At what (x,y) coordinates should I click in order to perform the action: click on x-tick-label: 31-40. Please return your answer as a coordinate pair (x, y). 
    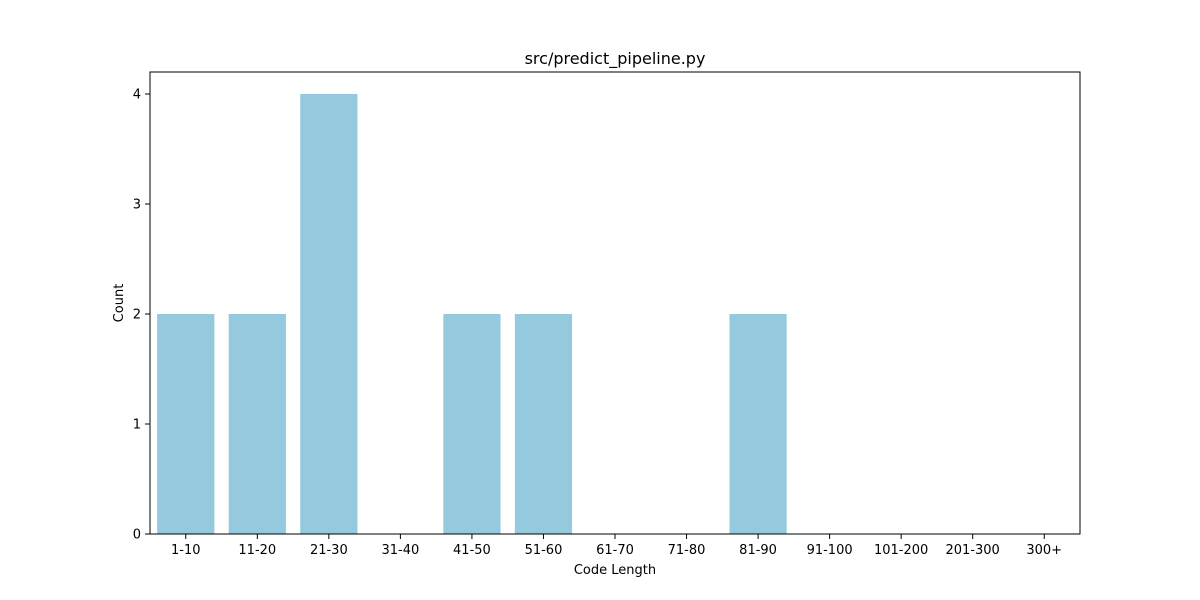
    Looking at the image, I should click on (400, 550).